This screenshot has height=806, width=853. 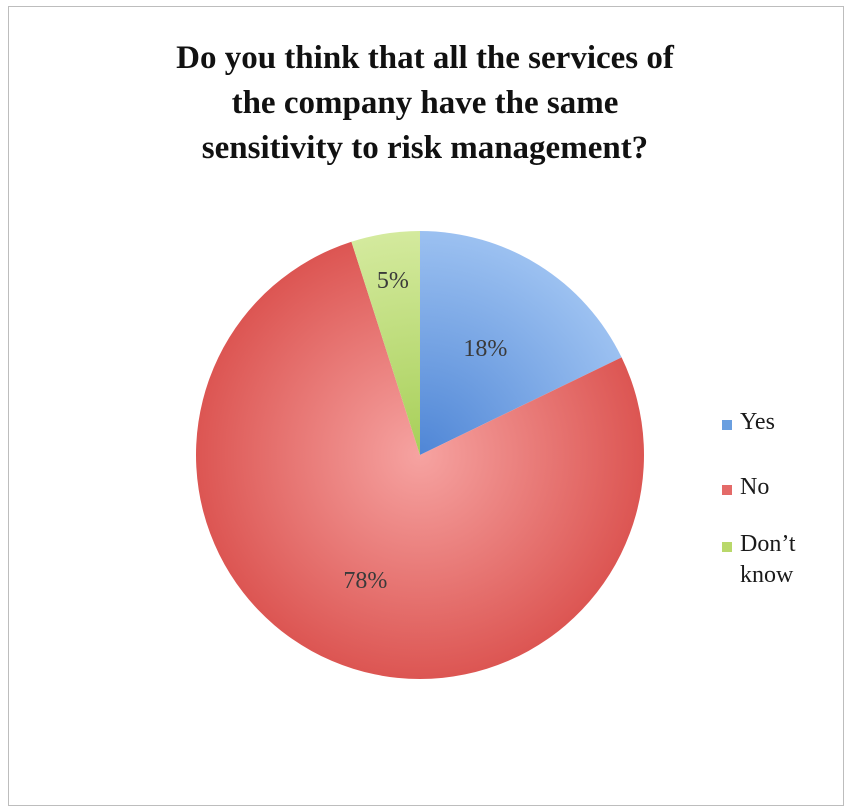 What do you see at coordinates (385, 343) in the screenshot?
I see `pie-slice-dont-know` at bounding box center [385, 343].